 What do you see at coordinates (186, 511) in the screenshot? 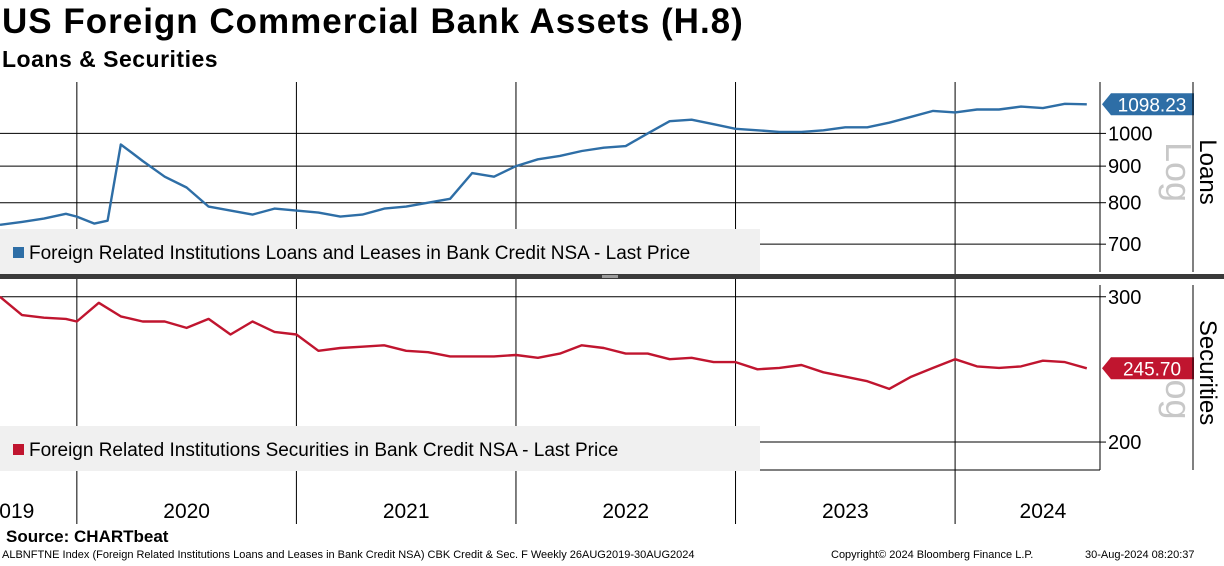
I see `year-label: 2020` at bounding box center [186, 511].